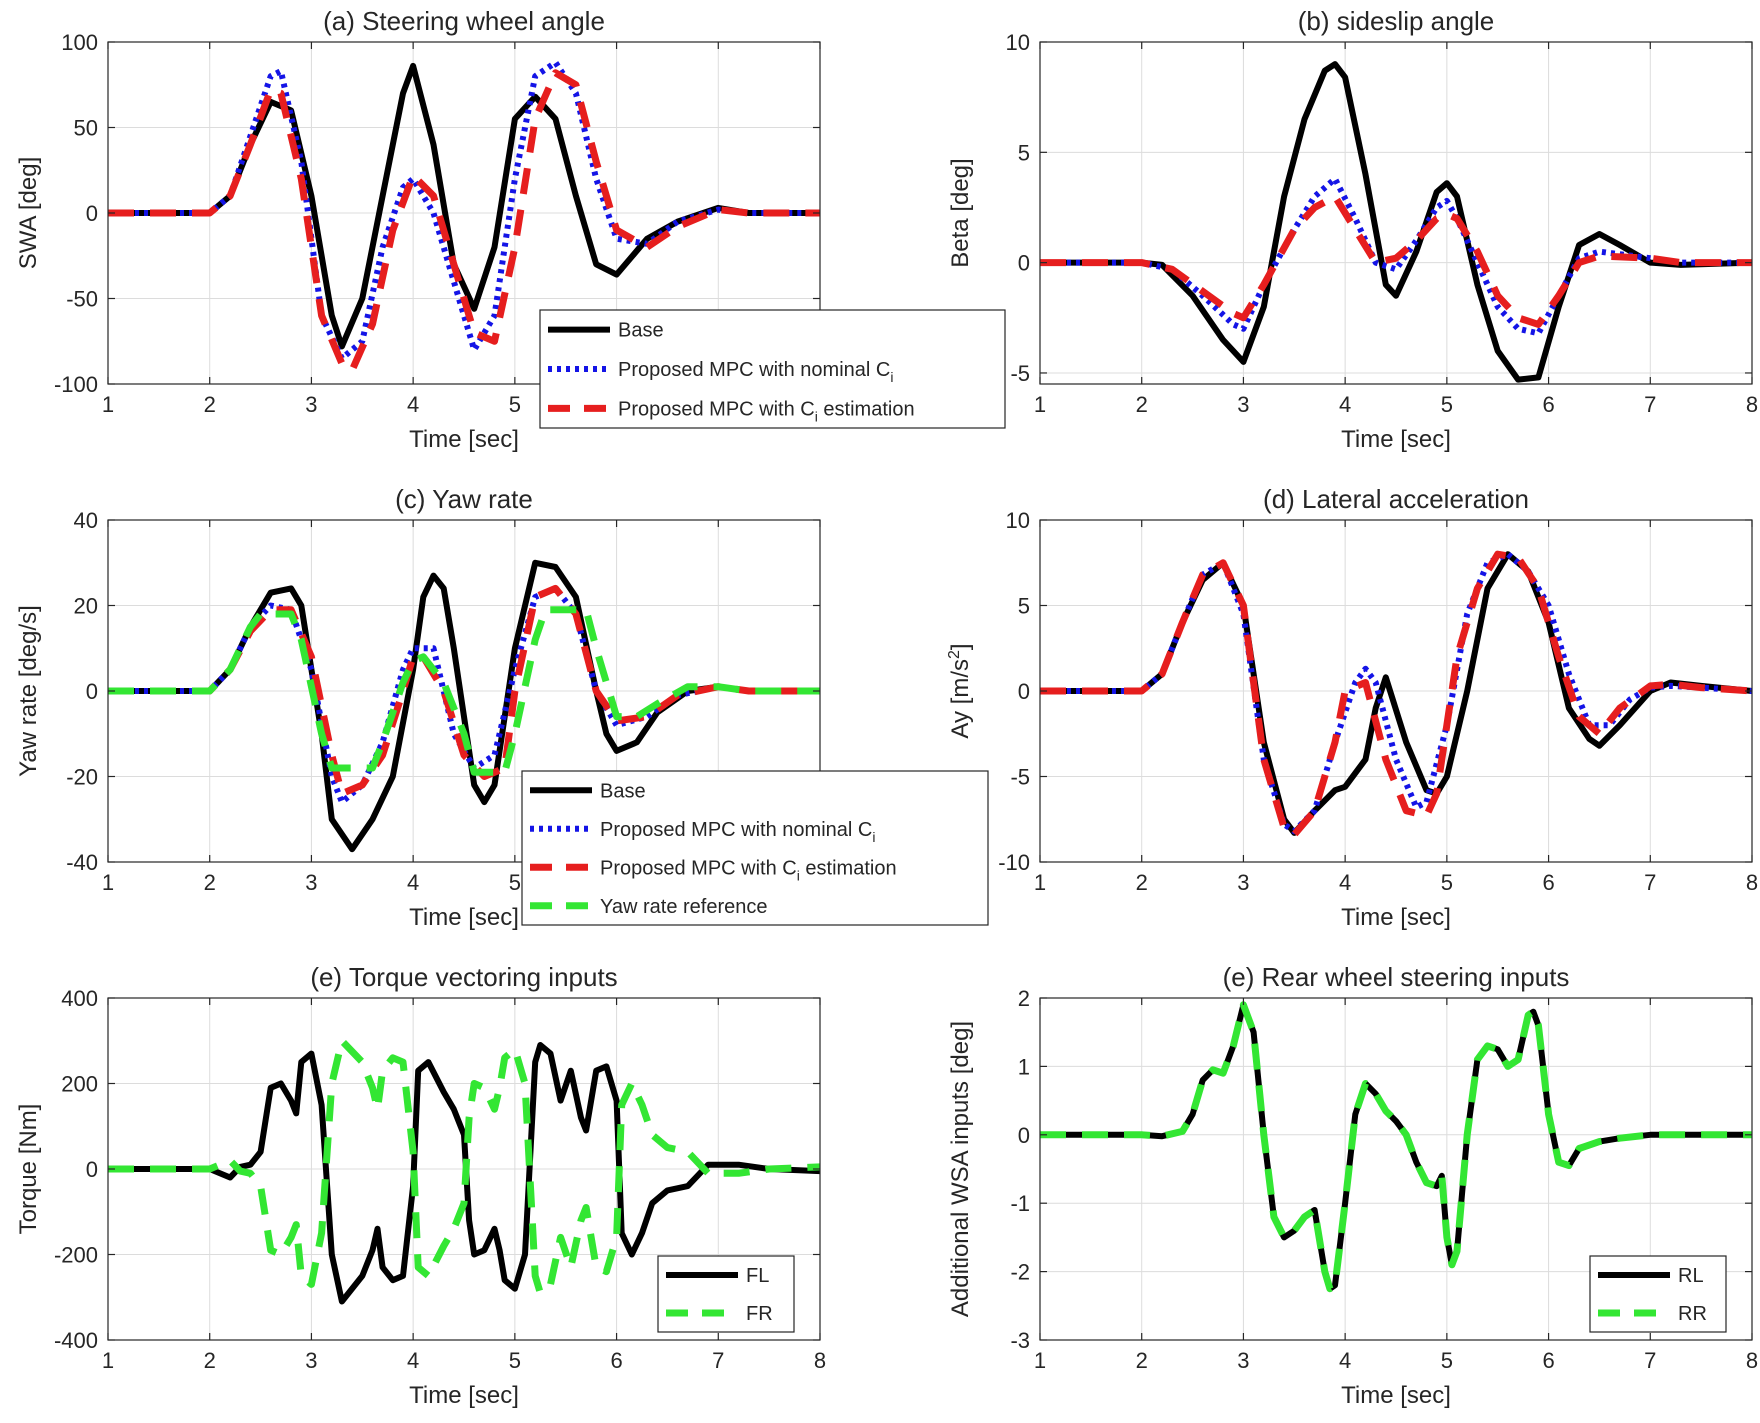 Image resolution: width=1760 pixels, height=1423 pixels. I want to click on chart-title: (d) Lateral acceleration, so click(1396, 499).